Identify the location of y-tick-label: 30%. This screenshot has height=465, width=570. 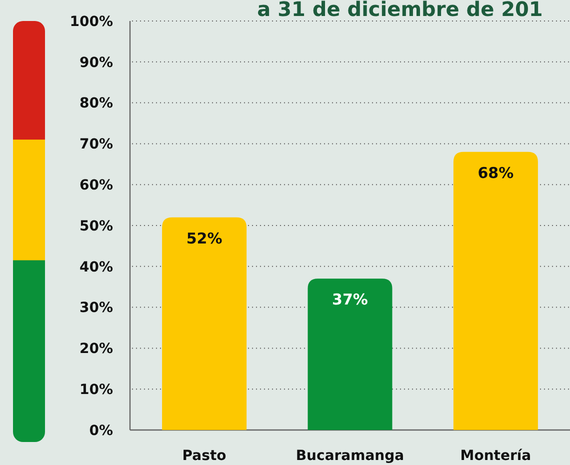
(96, 308).